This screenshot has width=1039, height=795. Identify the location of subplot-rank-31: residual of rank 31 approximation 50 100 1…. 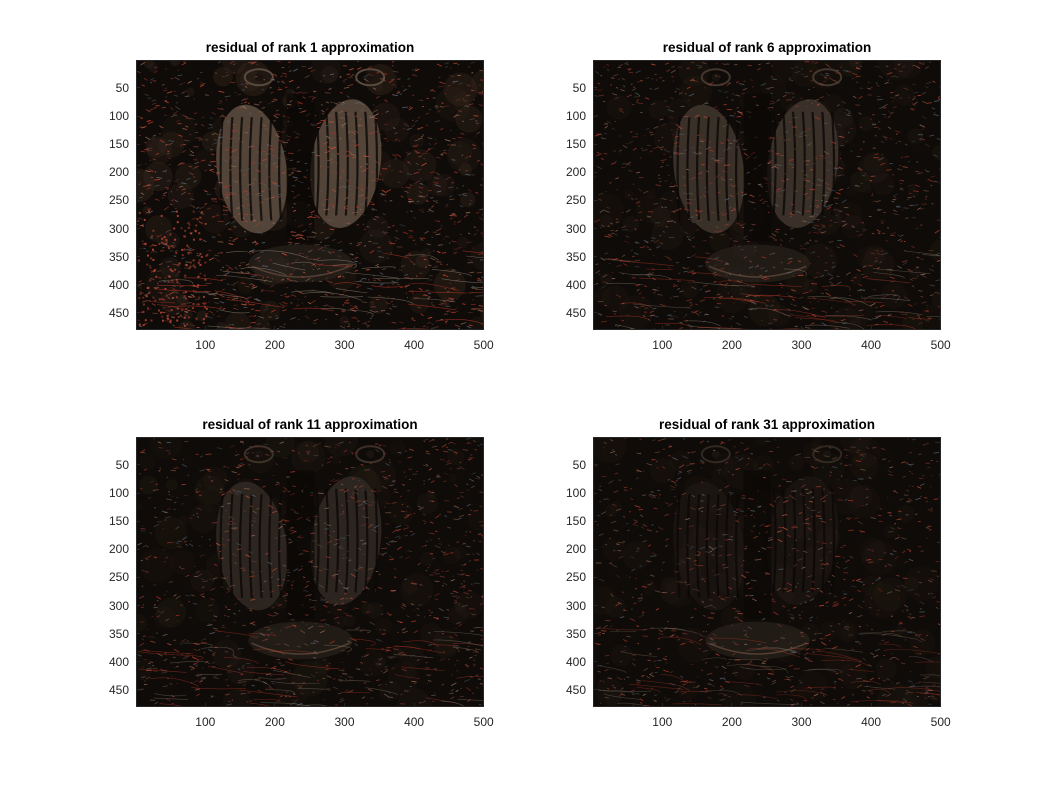
(758, 573).